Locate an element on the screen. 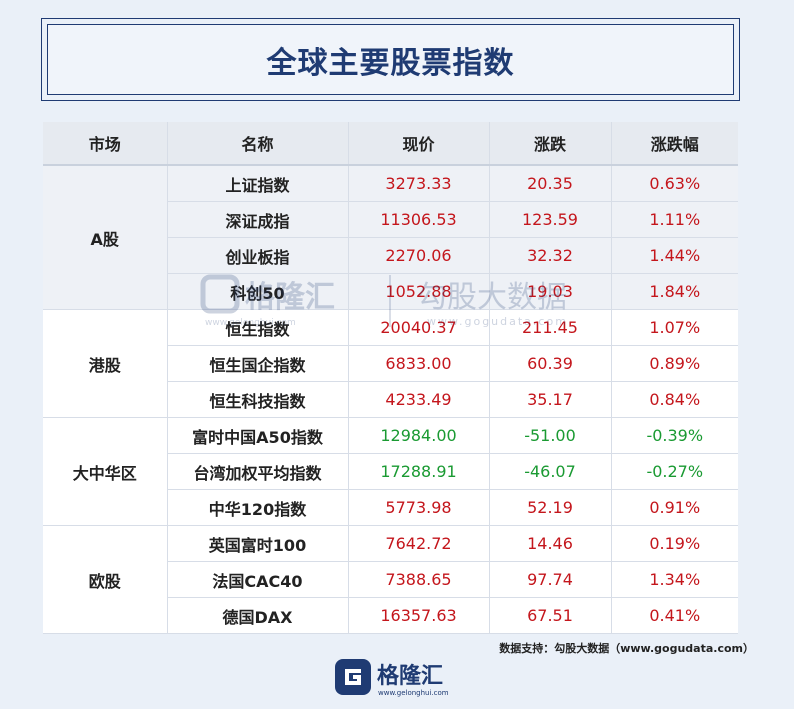 The image size is (794, 709). table-row: 欧股 英国富时100 7642.72 14.46 0.19% is located at coordinates (390, 579).